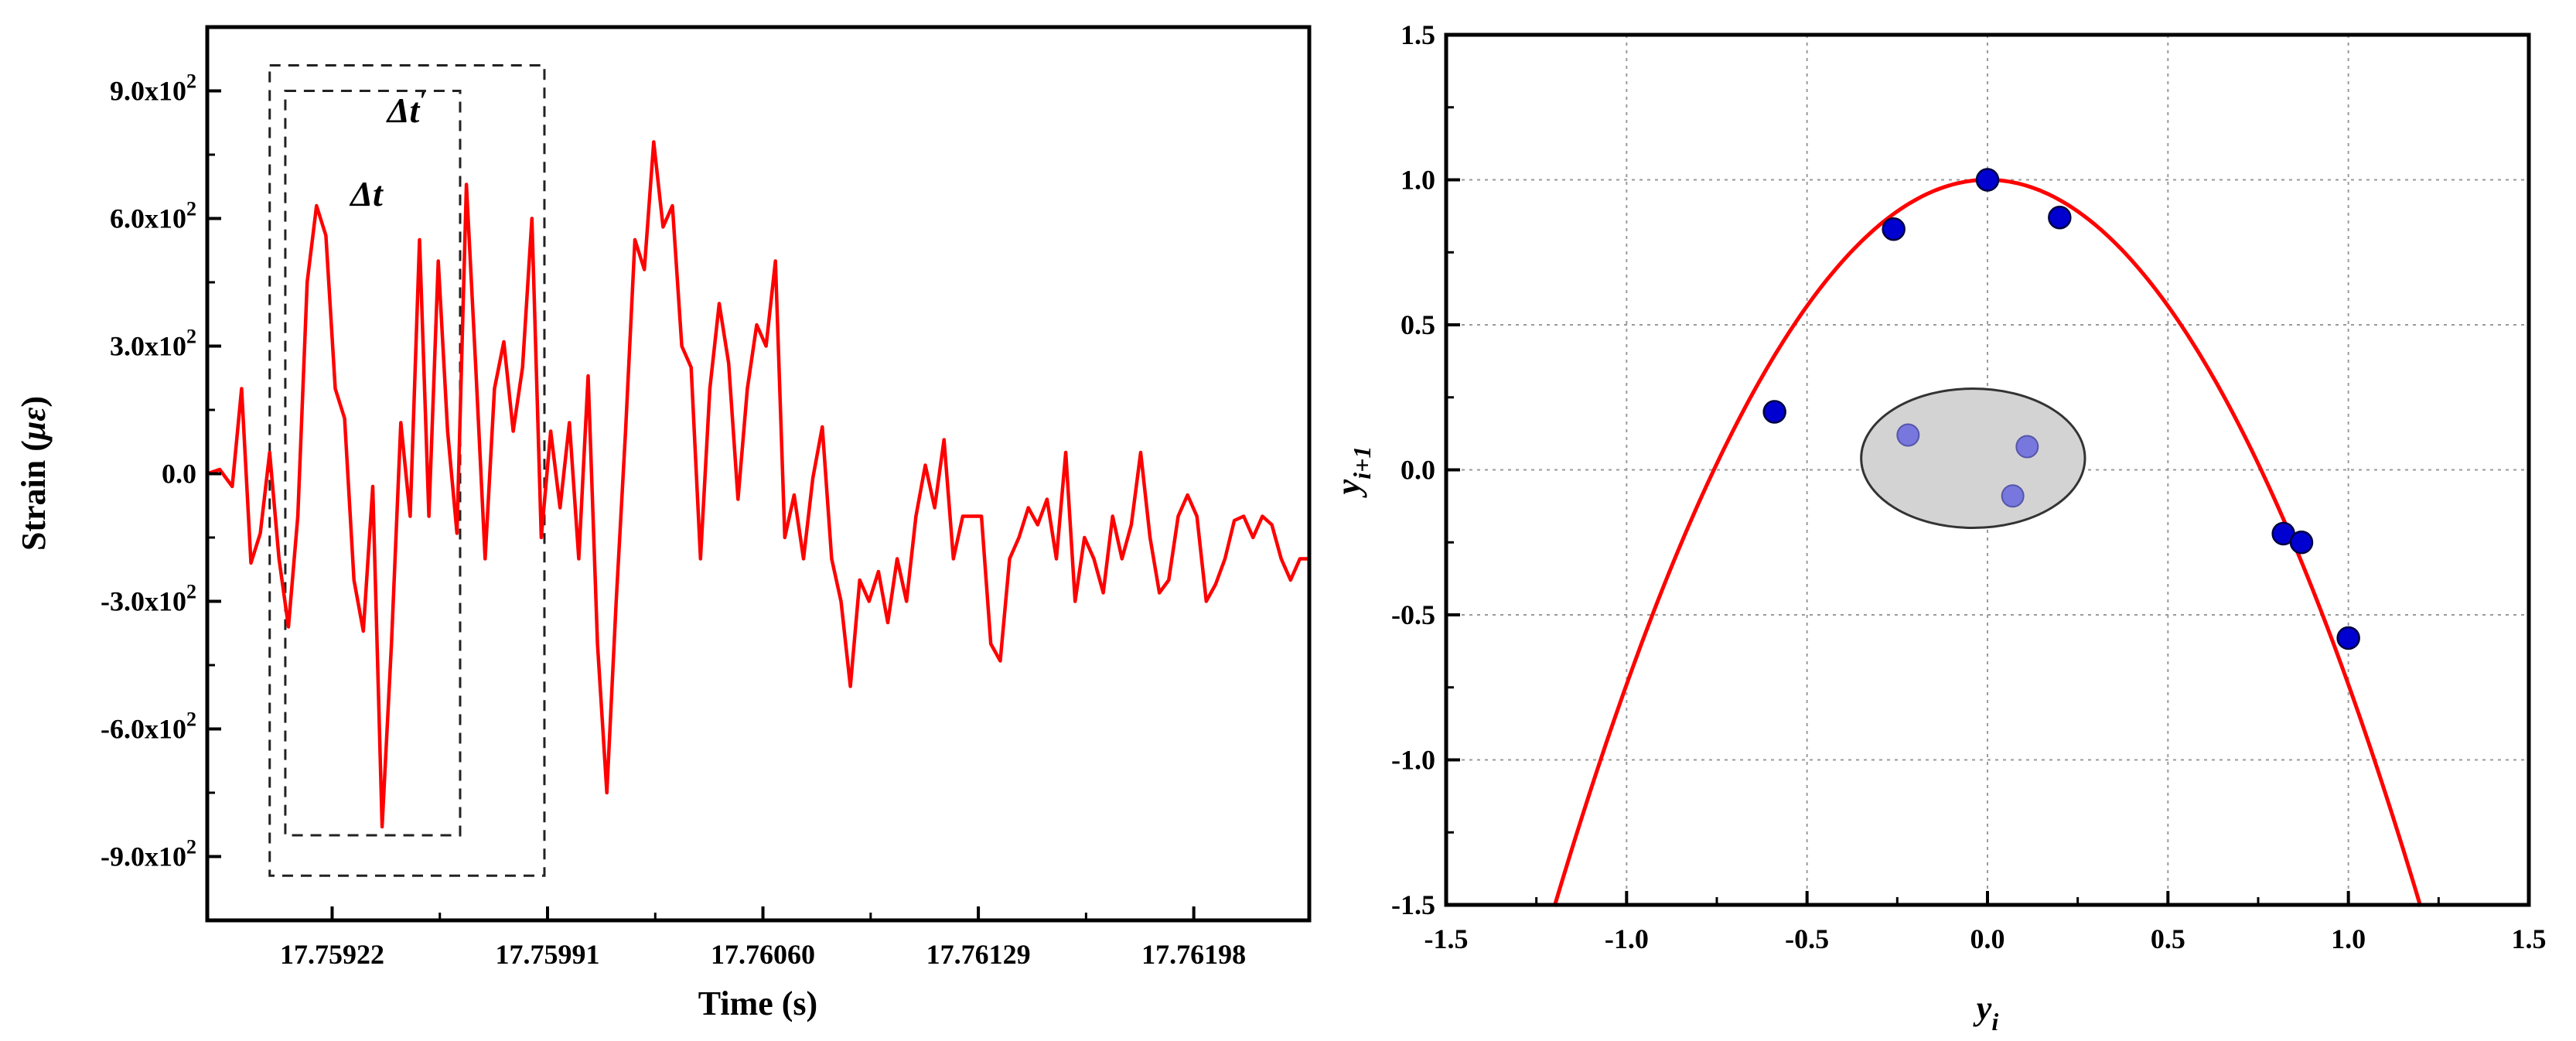  I want to click on right-y-axis-label: yi+1, so click(1353, 473).